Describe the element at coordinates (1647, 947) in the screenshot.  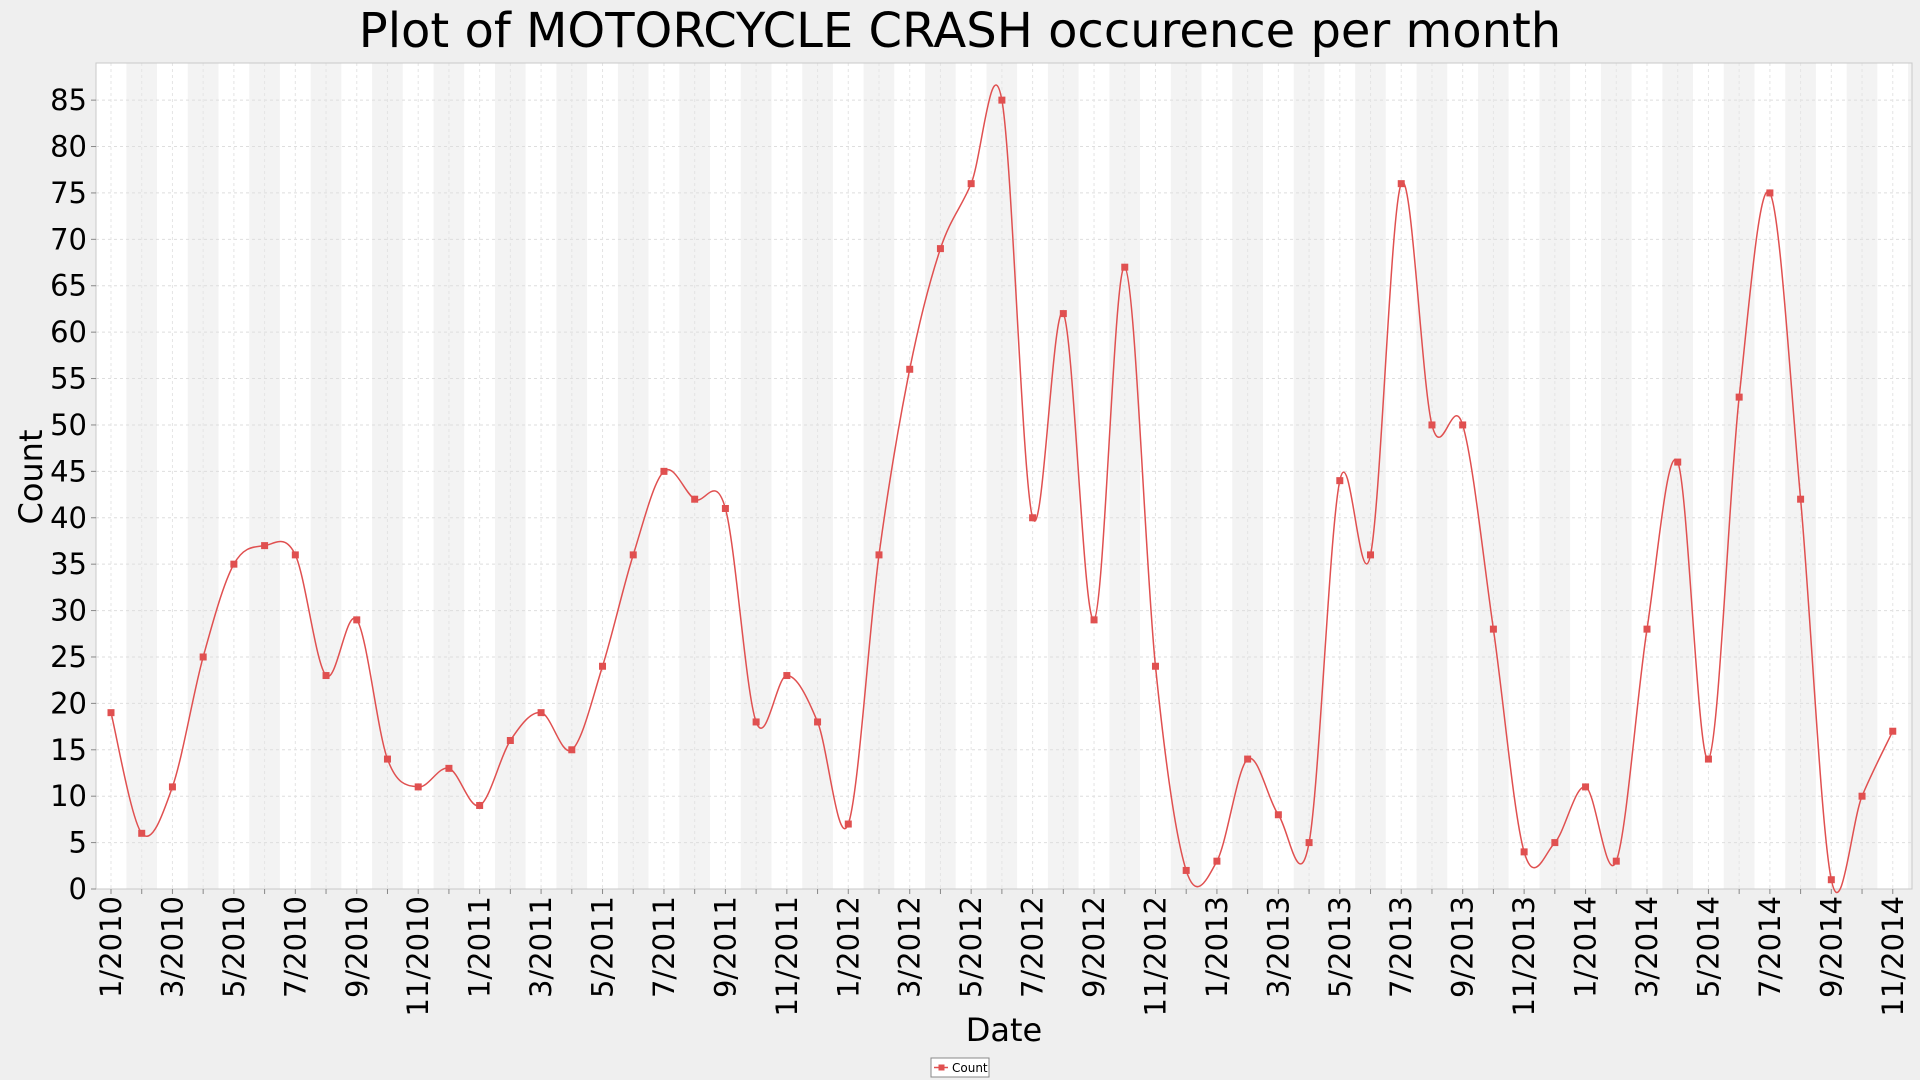
I see `x-tick-label: 3/2014` at that location.